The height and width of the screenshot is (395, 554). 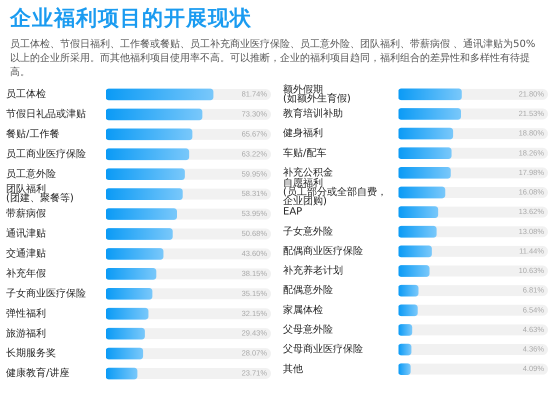 I want to click on y-tick-label: 教育培训补助, so click(x=313, y=114).